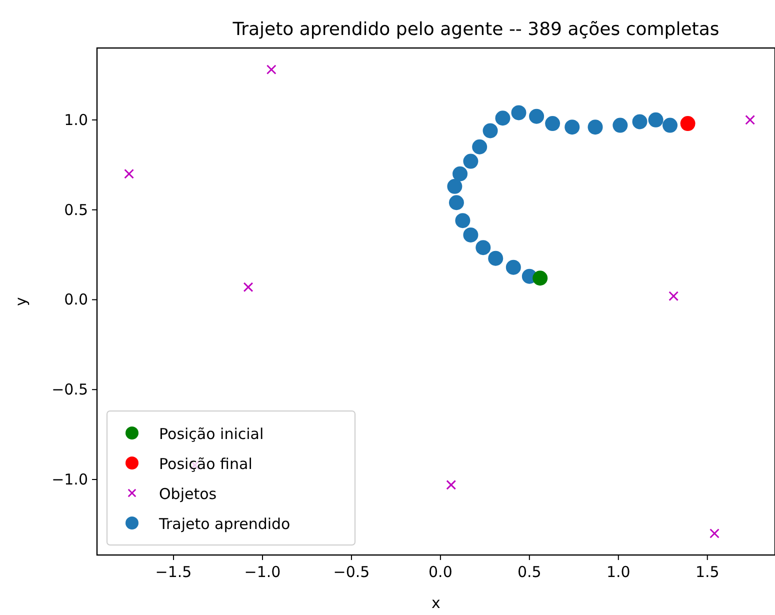 This screenshot has height=615, width=775. What do you see at coordinates (211, 434) in the screenshot?
I see `legend-label: Posição inicial` at bounding box center [211, 434].